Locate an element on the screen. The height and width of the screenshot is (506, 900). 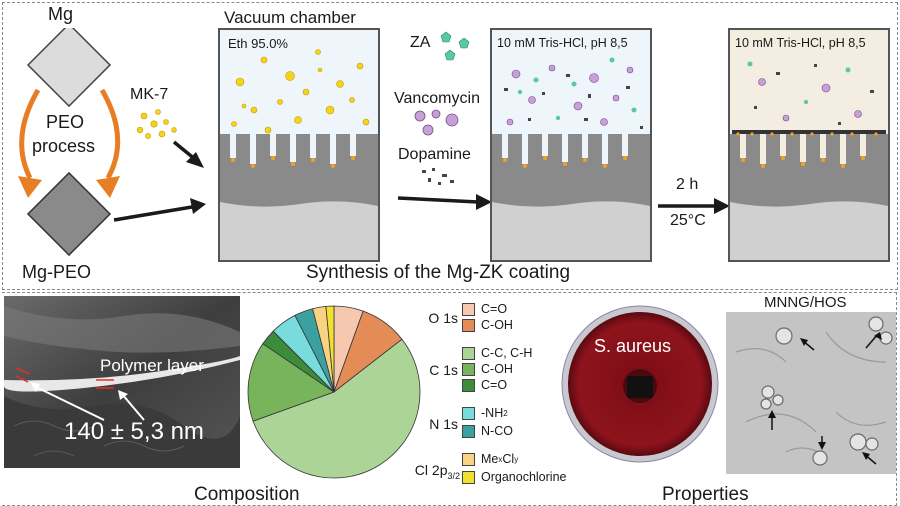
dopamine-particles is located at coordinates (438, 176).